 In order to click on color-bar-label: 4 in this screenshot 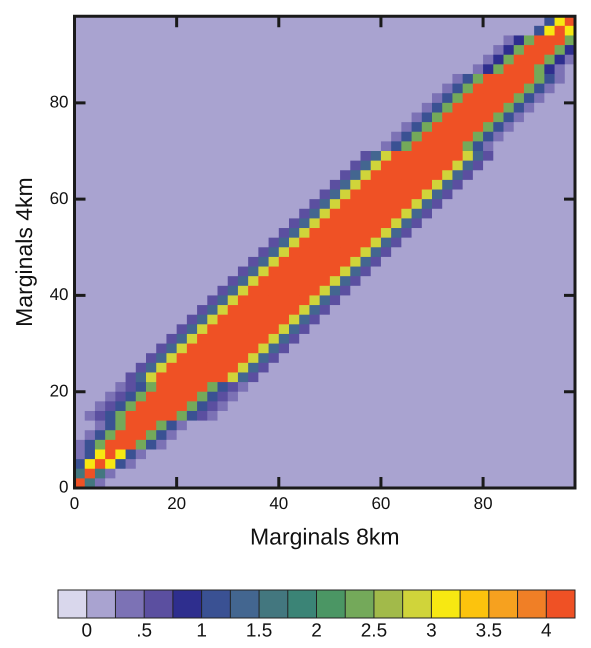, I will do `click(546, 631)`.